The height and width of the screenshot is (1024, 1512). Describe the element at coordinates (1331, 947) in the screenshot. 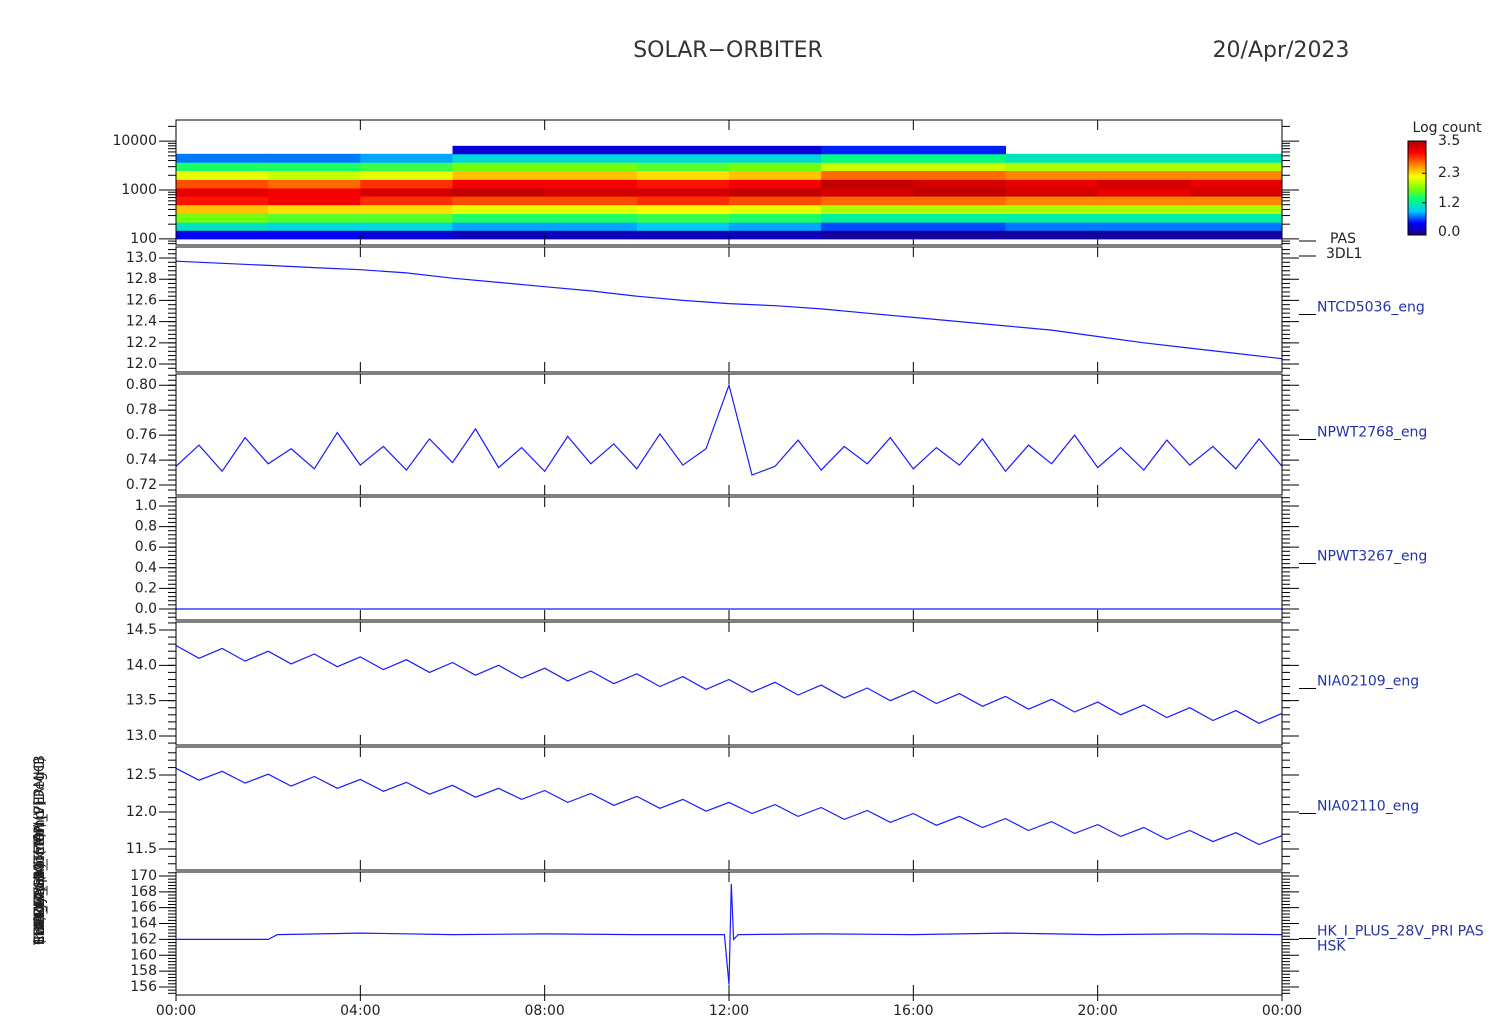

I see `right-label: HSK` at that location.